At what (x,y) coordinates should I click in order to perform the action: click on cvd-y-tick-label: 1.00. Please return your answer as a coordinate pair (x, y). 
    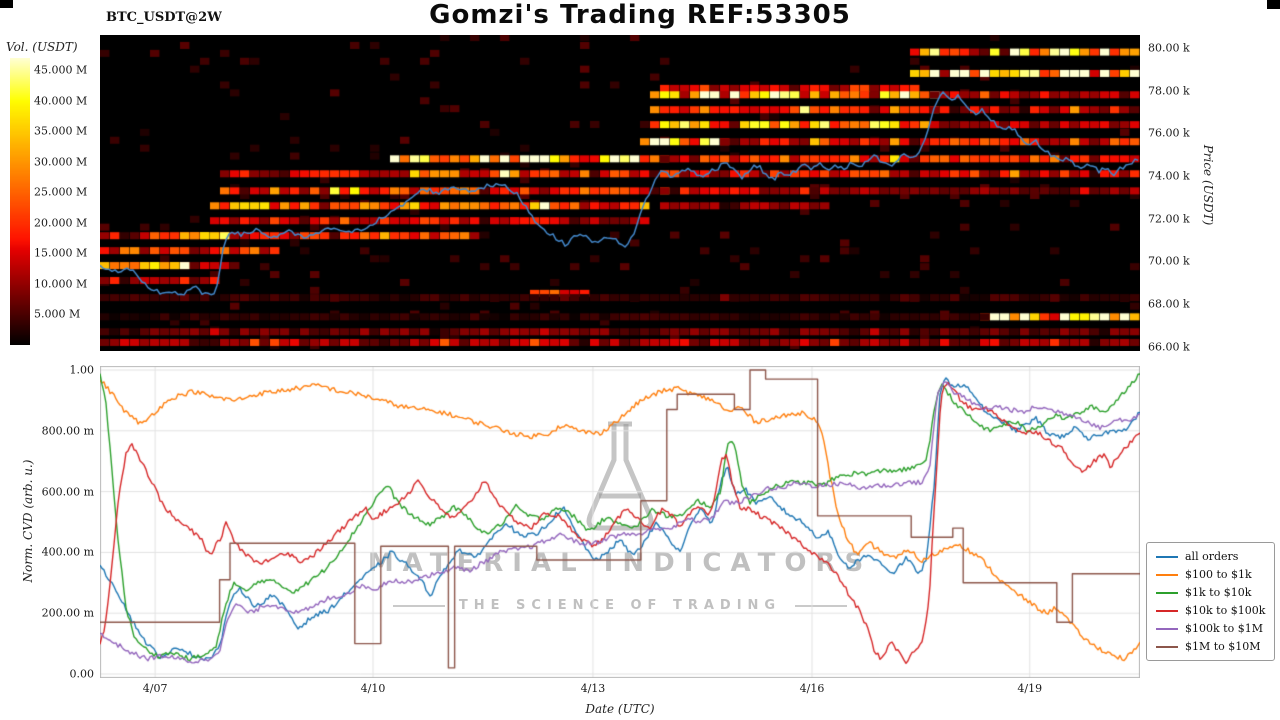
    Looking at the image, I should click on (82, 370).